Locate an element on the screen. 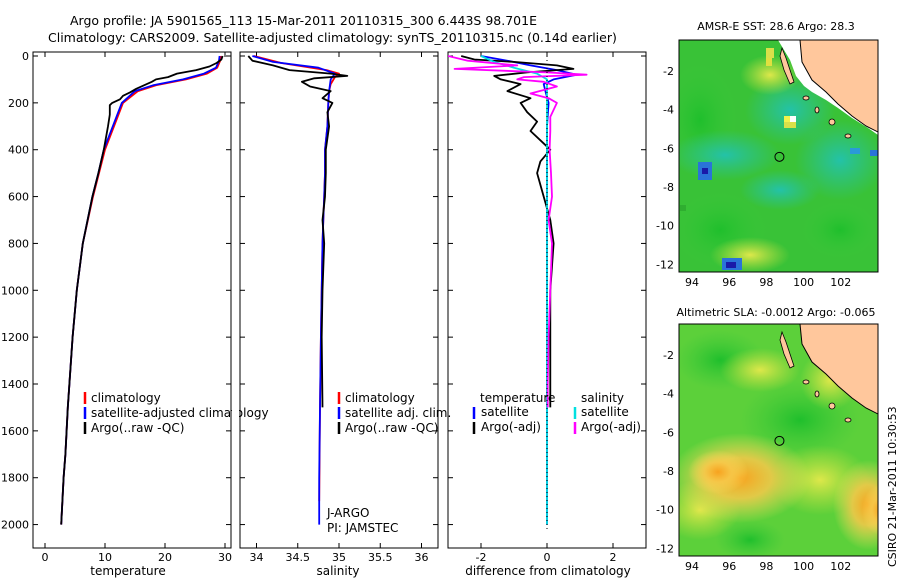  y-tick-label: 1600 is located at coordinates (15, 431).